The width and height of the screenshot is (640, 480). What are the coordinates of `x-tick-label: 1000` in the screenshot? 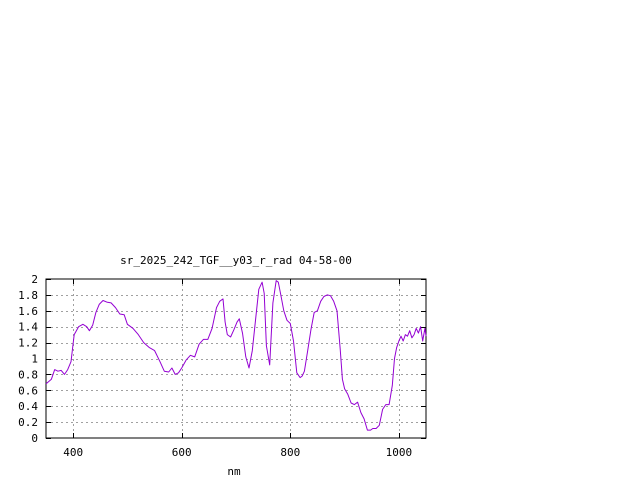 It's located at (399, 452).